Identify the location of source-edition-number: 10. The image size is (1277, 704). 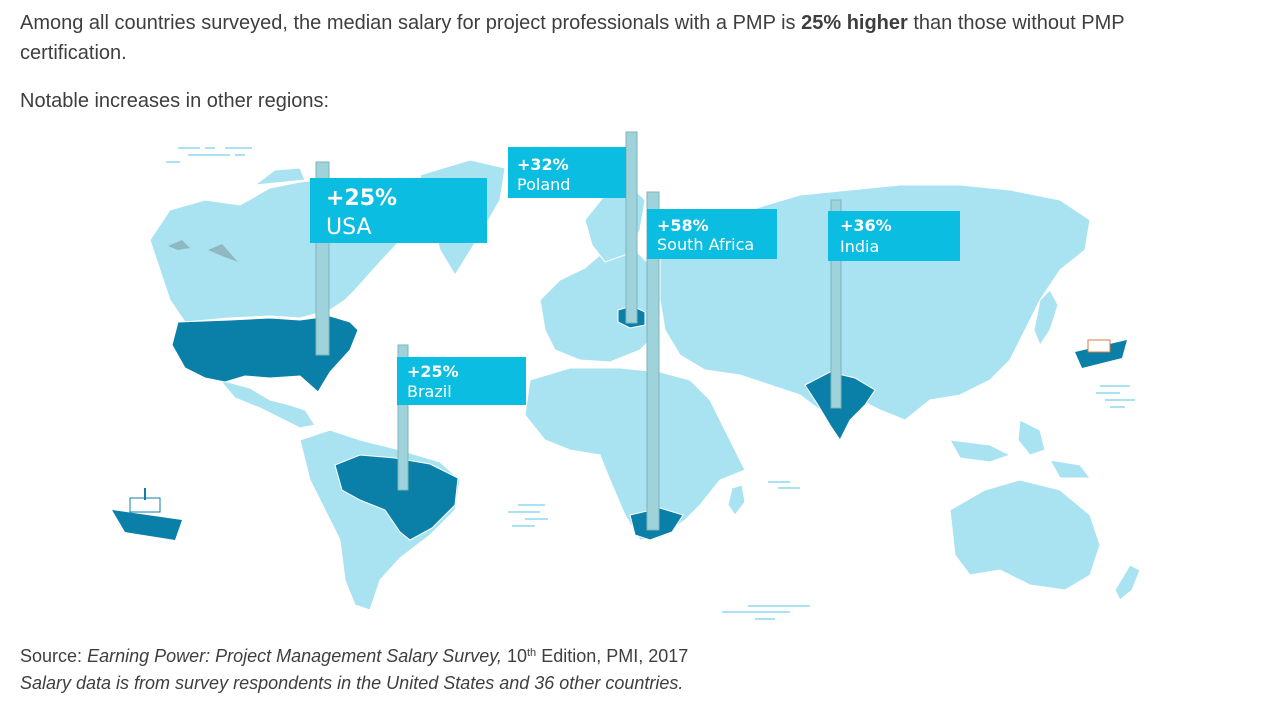
(516, 656).